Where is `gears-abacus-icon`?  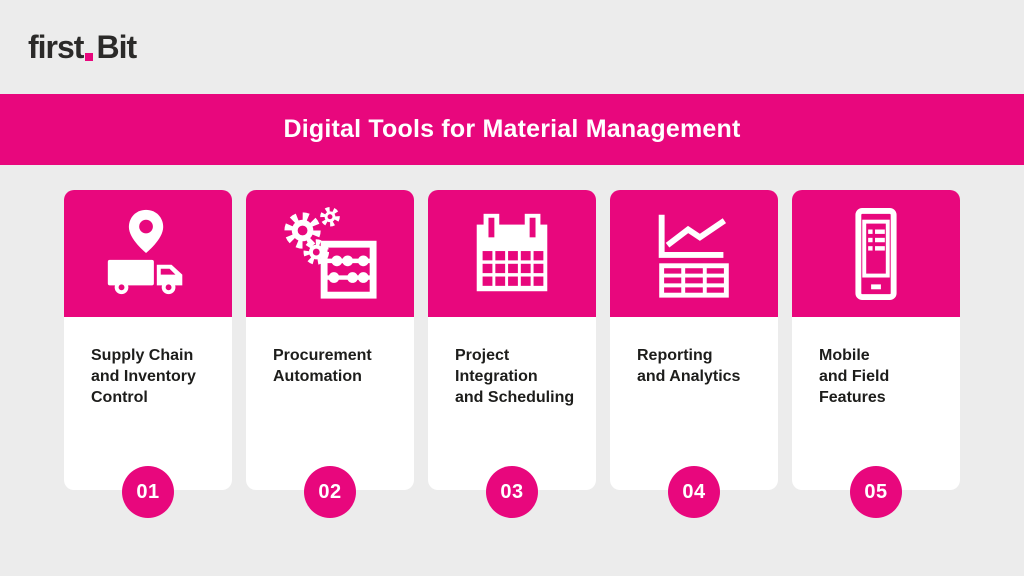
gears-abacus-icon is located at coordinates (330, 252).